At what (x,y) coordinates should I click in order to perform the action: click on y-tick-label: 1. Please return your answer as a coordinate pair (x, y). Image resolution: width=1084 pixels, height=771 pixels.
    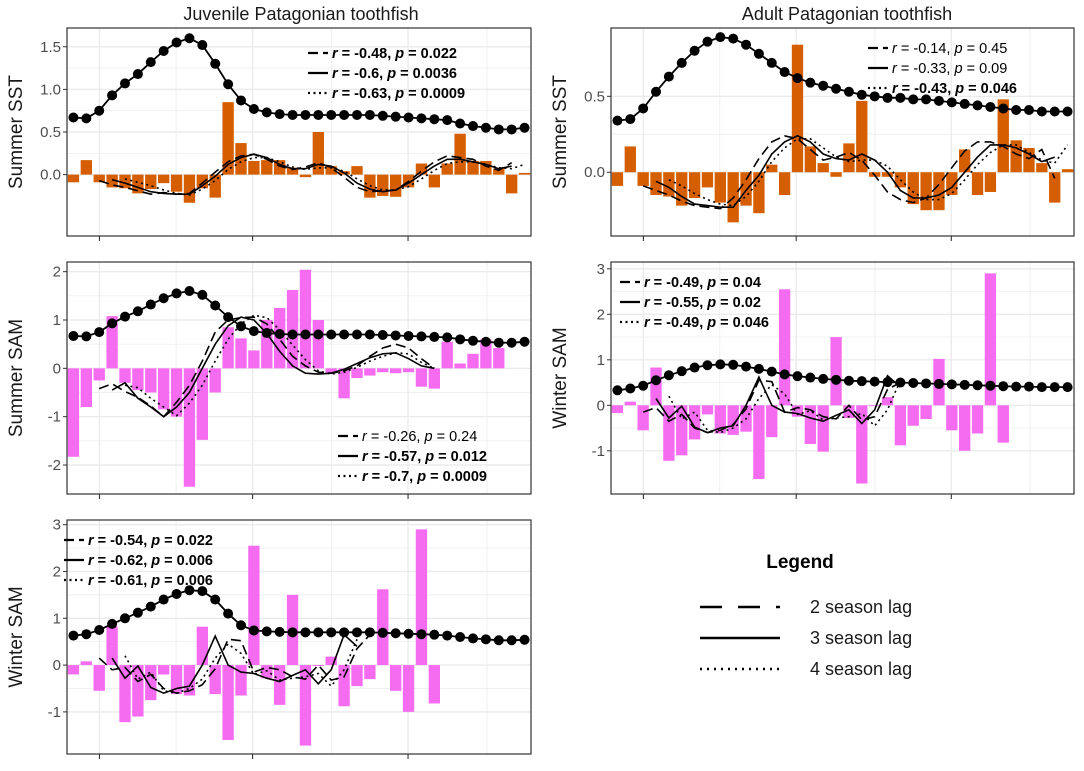
    Looking at the image, I should click on (57, 320).